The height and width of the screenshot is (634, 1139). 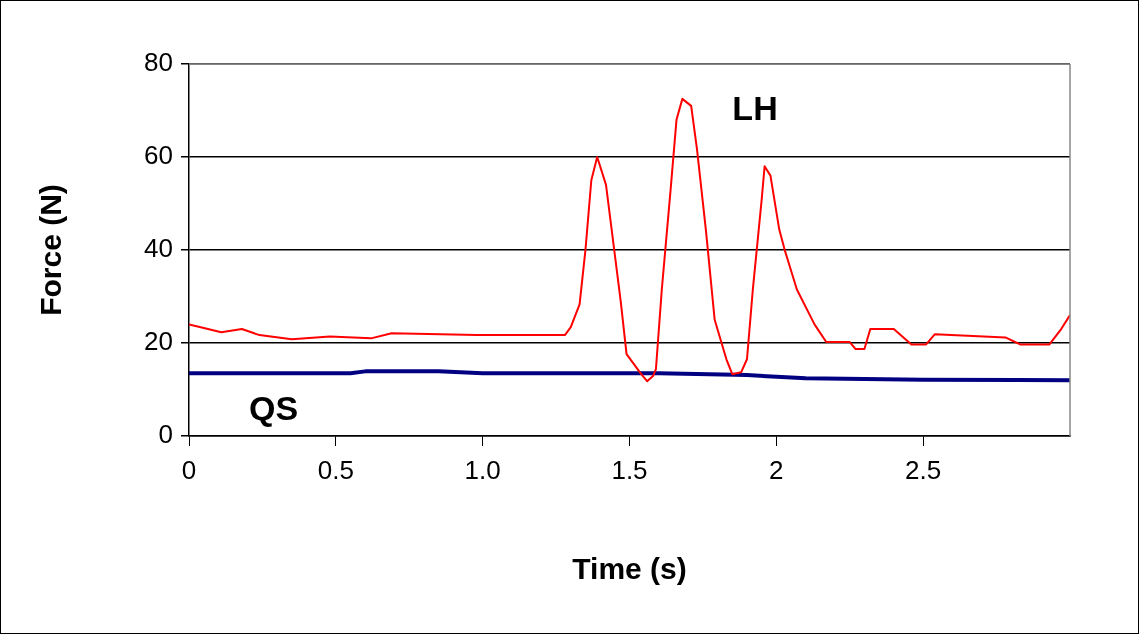 What do you see at coordinates (51, 250) in the screenshot?
I see `y-axis-title: Force (N)` at bounding box center [51, 250].